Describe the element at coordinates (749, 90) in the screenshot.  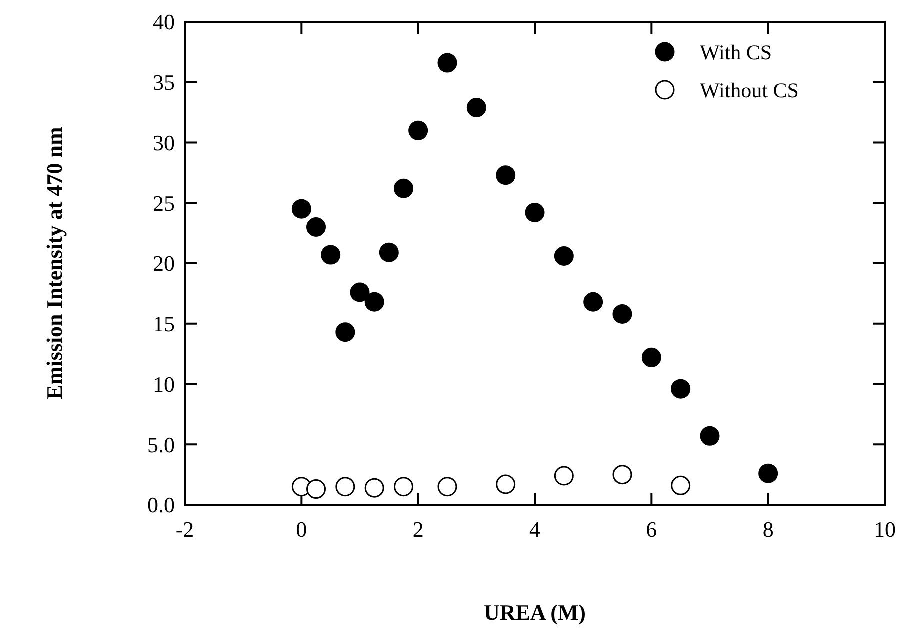
I see `legend-label: Without CS` at that location.